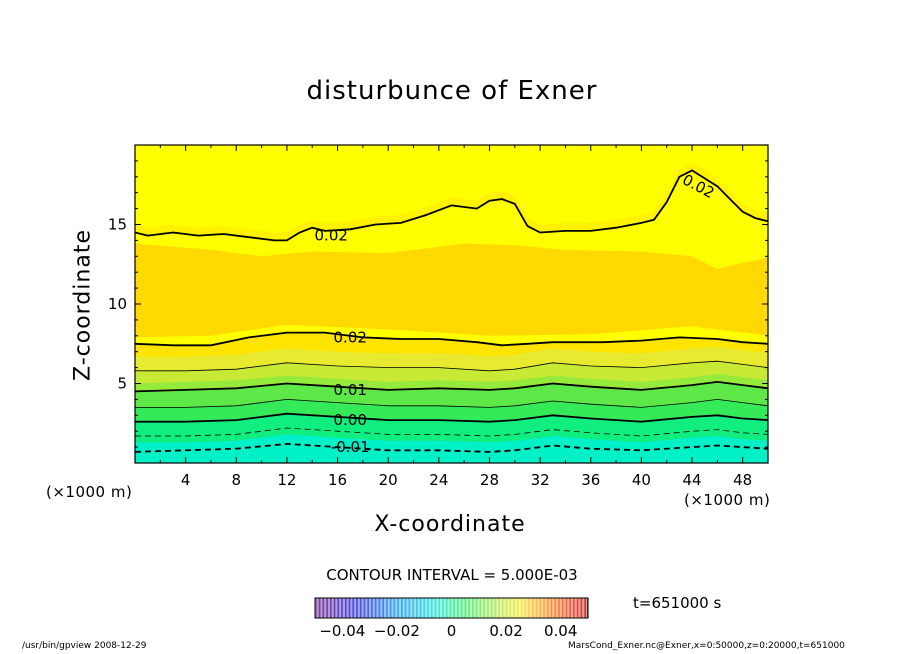 The image size is (904, 654). Describe the element at coordinates (438, 480) in the screenshot. I see `x-tick-label: 24` at that location.